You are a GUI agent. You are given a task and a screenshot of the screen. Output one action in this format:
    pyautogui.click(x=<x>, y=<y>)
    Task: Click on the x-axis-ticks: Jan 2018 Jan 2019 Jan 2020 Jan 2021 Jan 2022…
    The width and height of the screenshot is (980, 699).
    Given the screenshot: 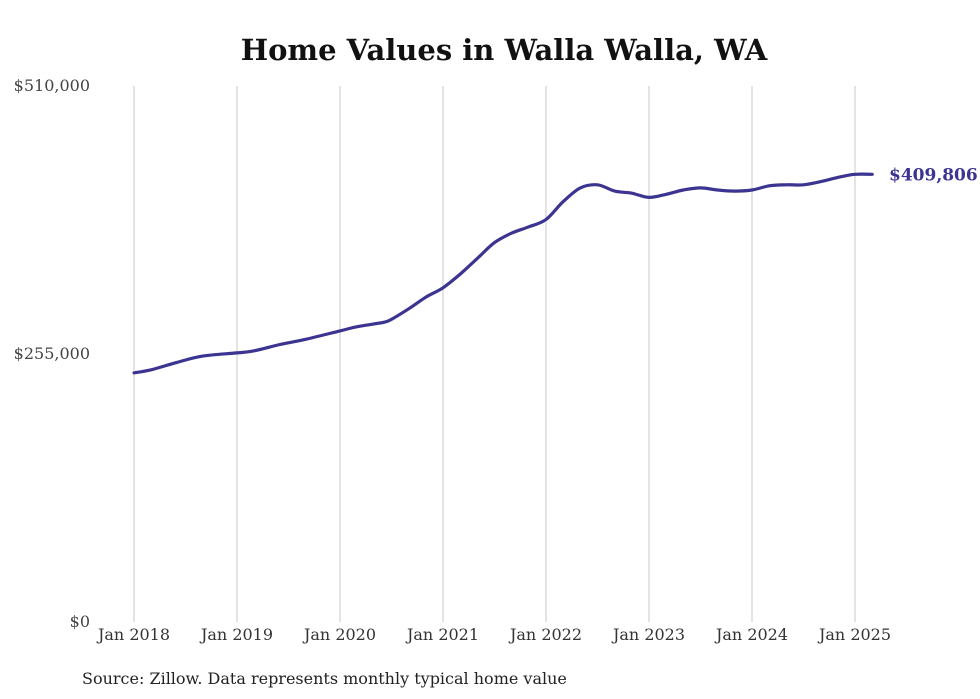 What is the action you would take?
    pyautogui.click(x=493, y=634)
    